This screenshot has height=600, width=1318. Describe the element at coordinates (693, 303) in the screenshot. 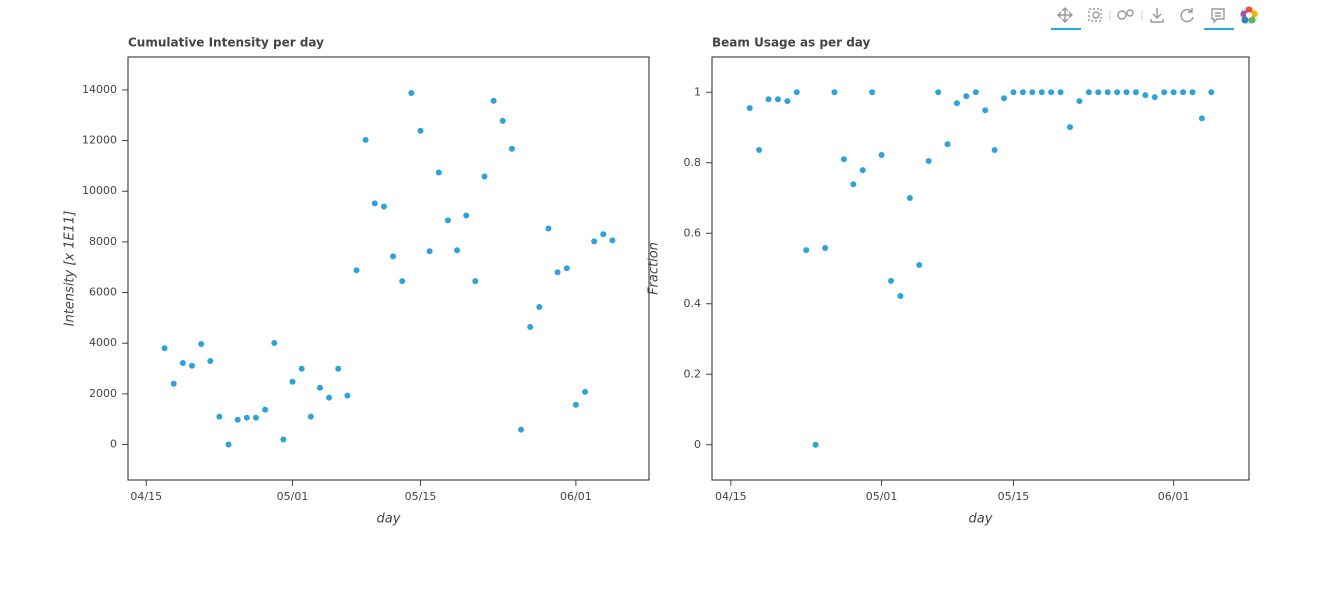

I see `y-tick-label: 0.4` at that location.